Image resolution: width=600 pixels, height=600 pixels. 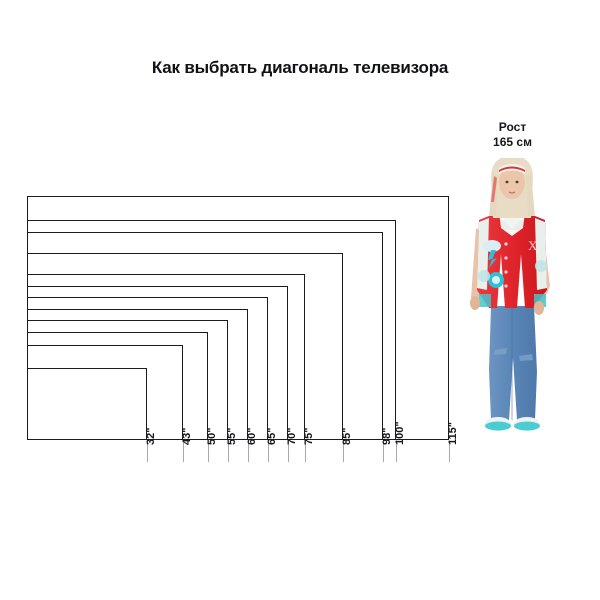 What do you see at coordinates (484, 276) in the screenshot?
I see `patch-circle-left` at bounding box center [484, 276].